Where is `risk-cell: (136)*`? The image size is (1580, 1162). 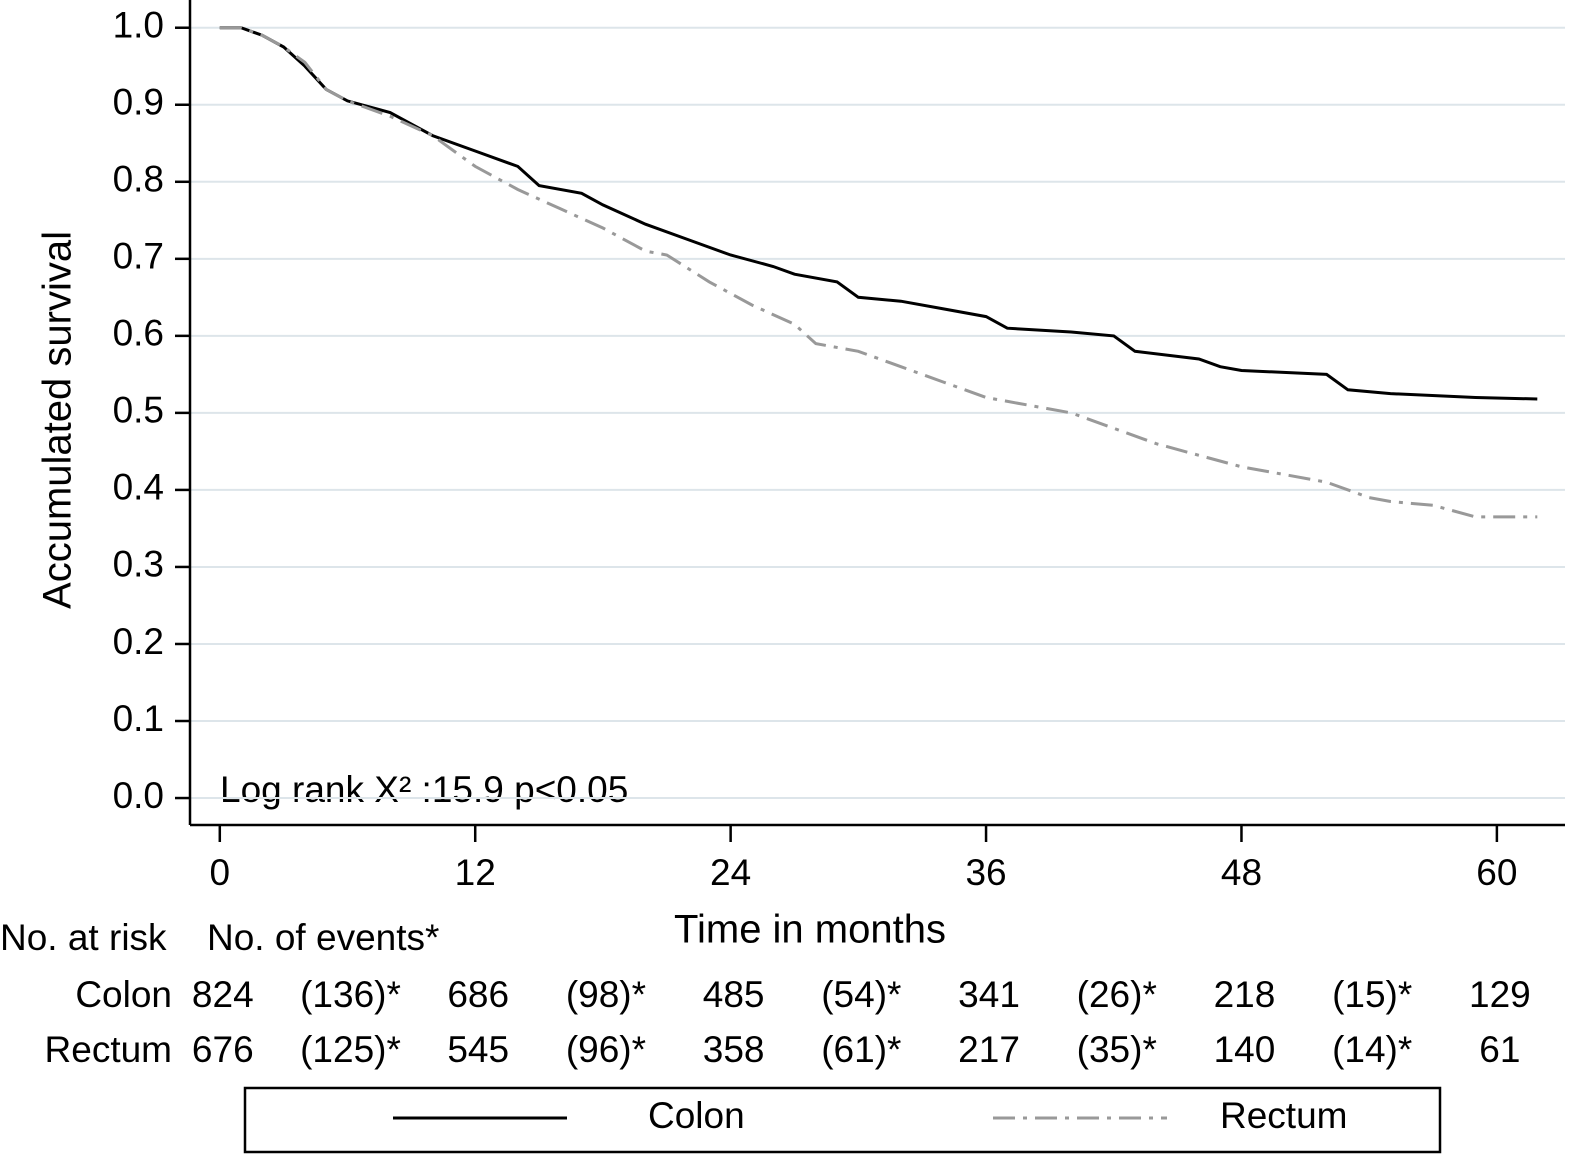
risk-cell: (136)* is located at coordinates (350, 994).